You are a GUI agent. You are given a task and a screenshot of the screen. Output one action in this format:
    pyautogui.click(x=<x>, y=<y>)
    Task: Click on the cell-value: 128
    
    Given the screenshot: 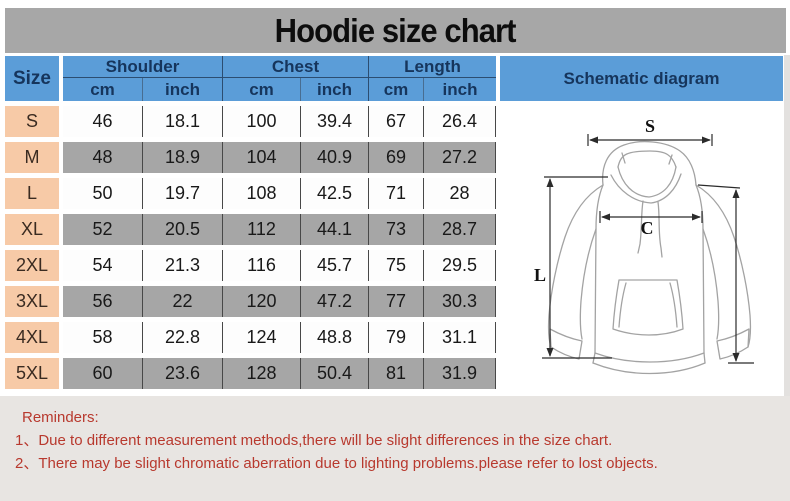 What is the action you would take?
    pyautogui.click(x=261, y=373)
    